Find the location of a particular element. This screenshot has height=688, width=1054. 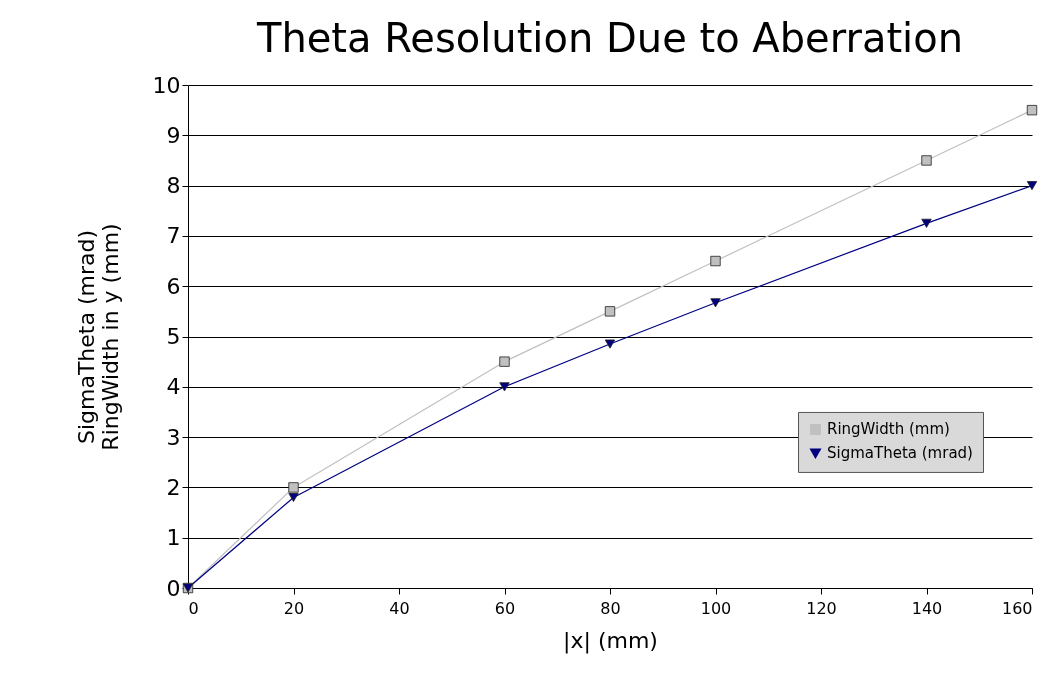

x-tick-label: 80 is located at coordinates (610, 608).